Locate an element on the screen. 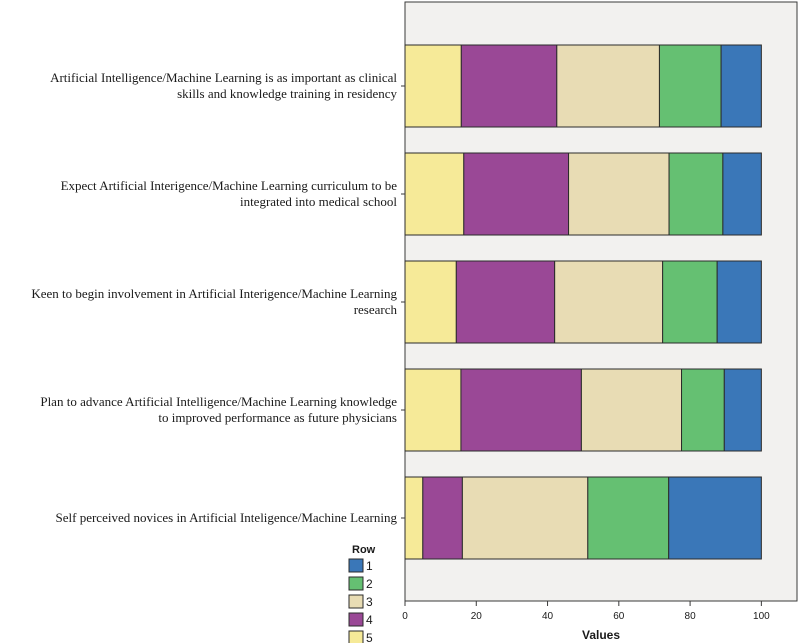 The image size is (800, 643). bar-segment-row3-cat3 is located at coordinates (609, 302).